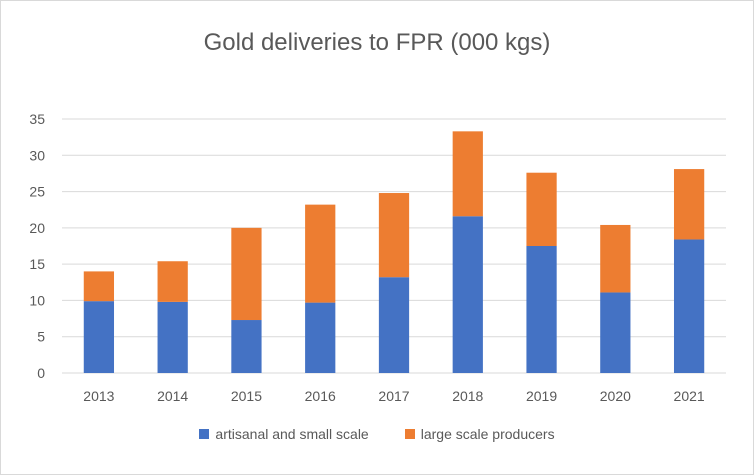 This screenshot has width=754, height=475. I want to click on x-tick-label-2020: 2020, so click(615, 396).